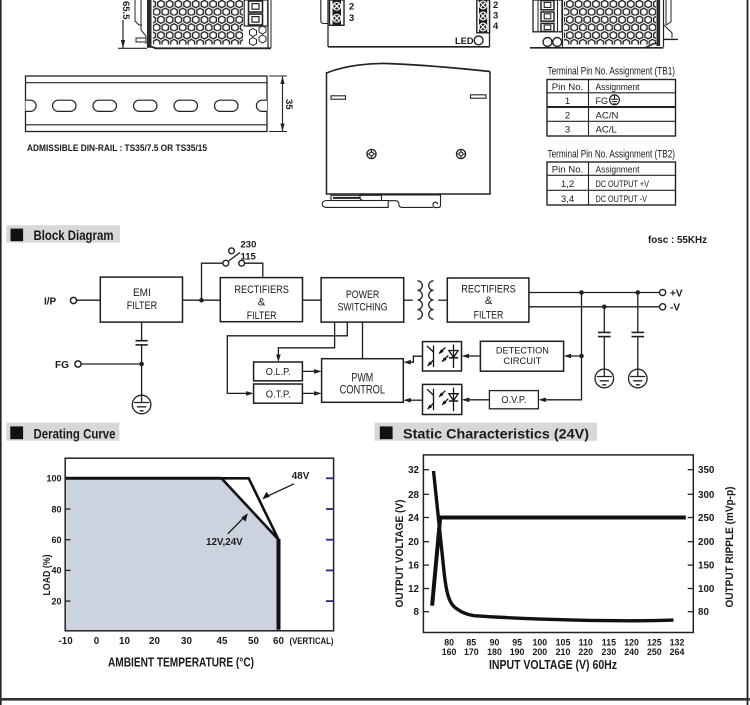 The height and width of the screenshot is (705, 750). I want to click on svg-text: SWITCHING, so click(363, 308).